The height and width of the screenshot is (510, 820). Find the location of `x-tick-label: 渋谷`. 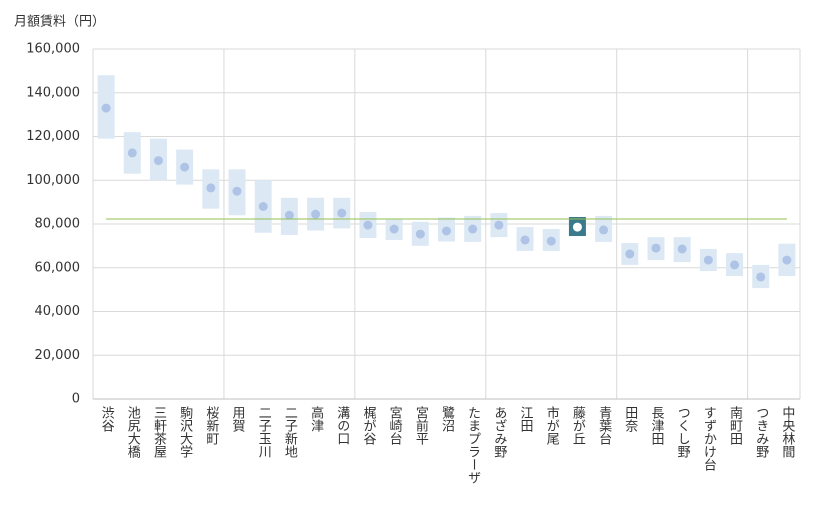

x-tick-label: 渋谷 is located at coordinates (107, 419).